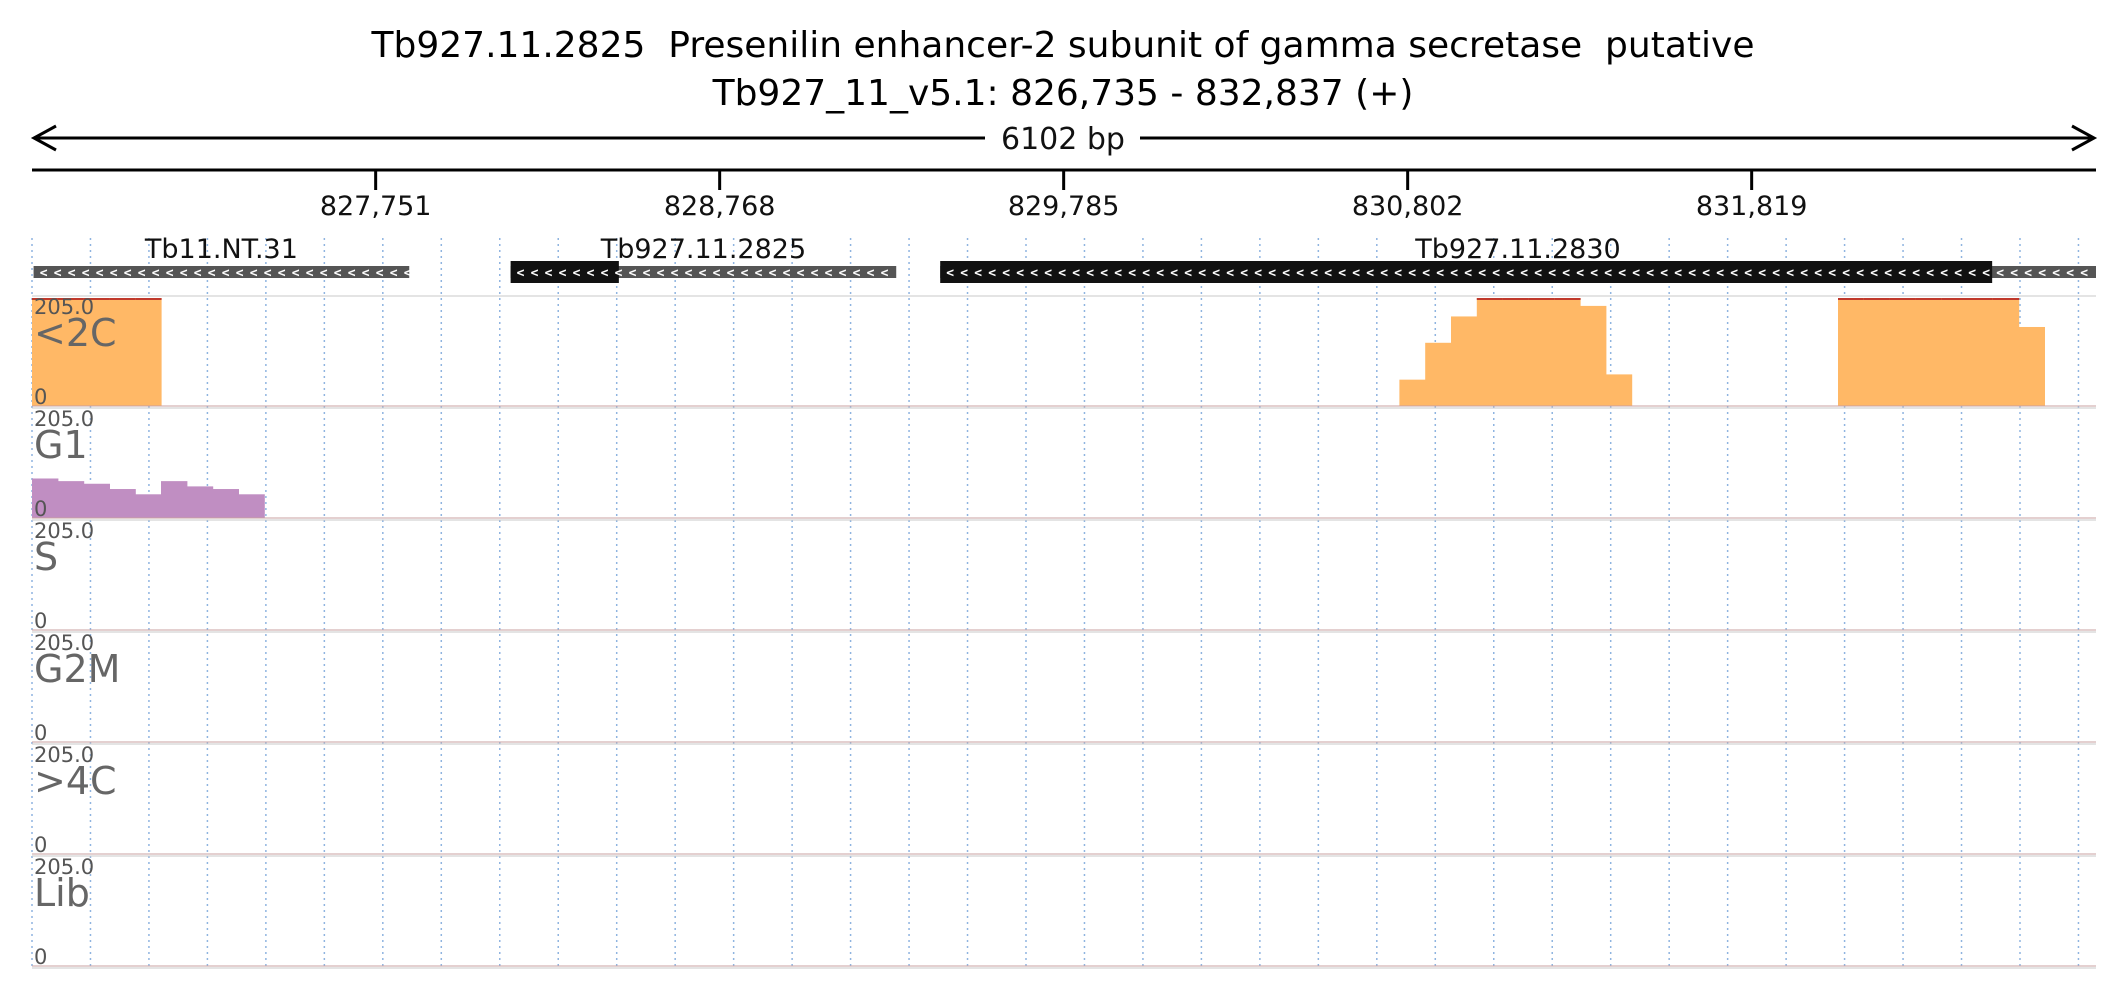 The height and width of the screenshot is (1000, 2126). Describe the element at coordinates (221, 249) in the screenshot. I see `gene-name: Tb11.NT.31` at that location.